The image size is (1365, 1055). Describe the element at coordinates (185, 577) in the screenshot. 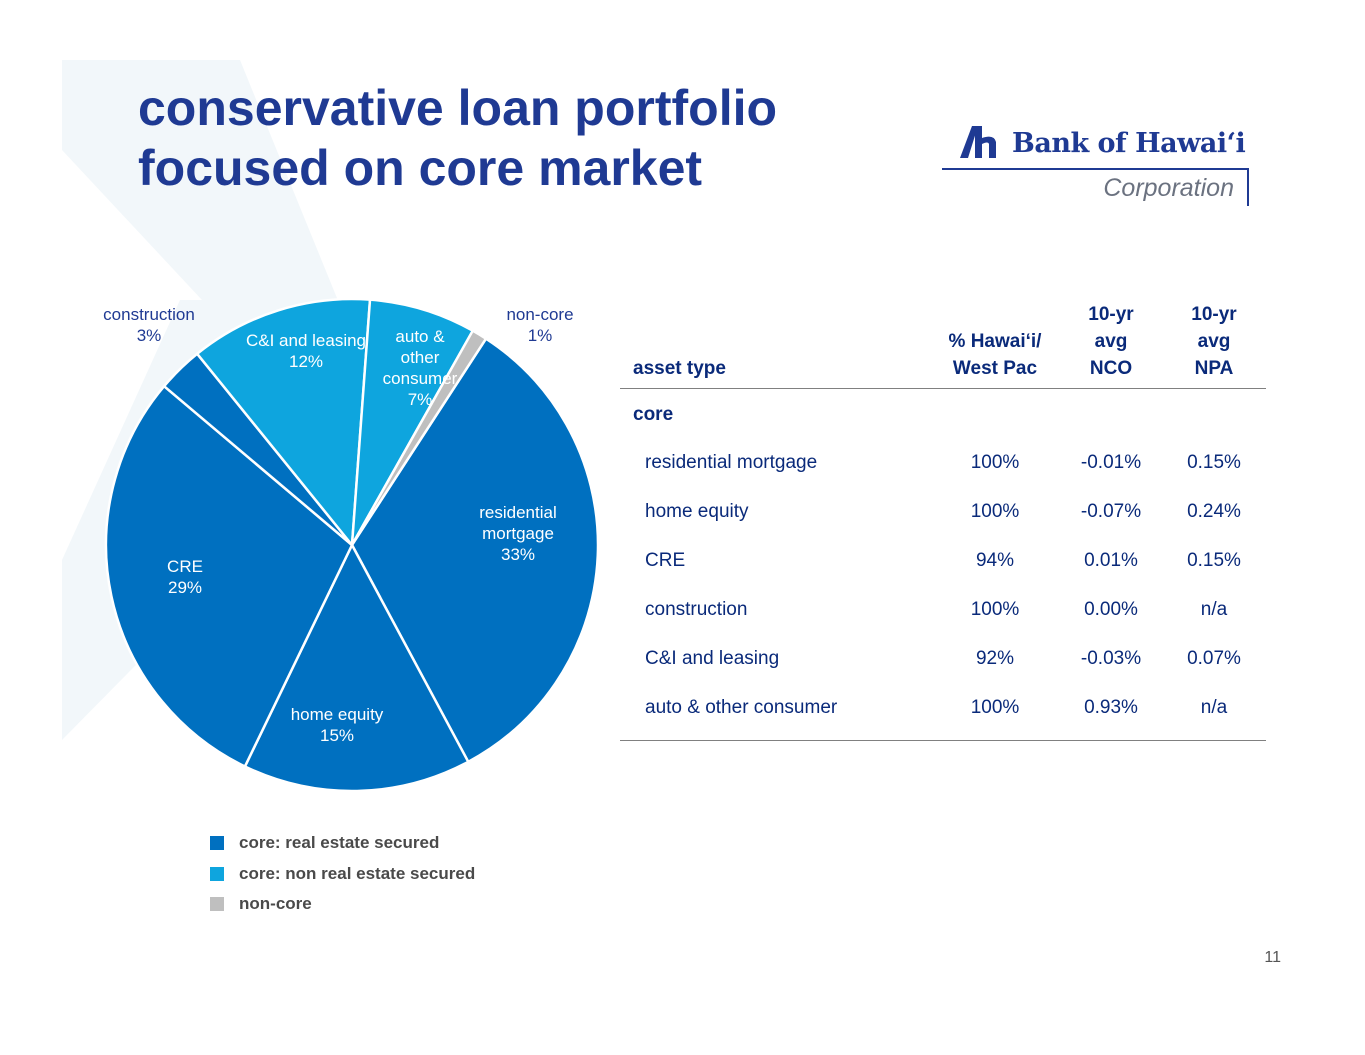

I see `pie-label-cre: CRE 29%` at that location.